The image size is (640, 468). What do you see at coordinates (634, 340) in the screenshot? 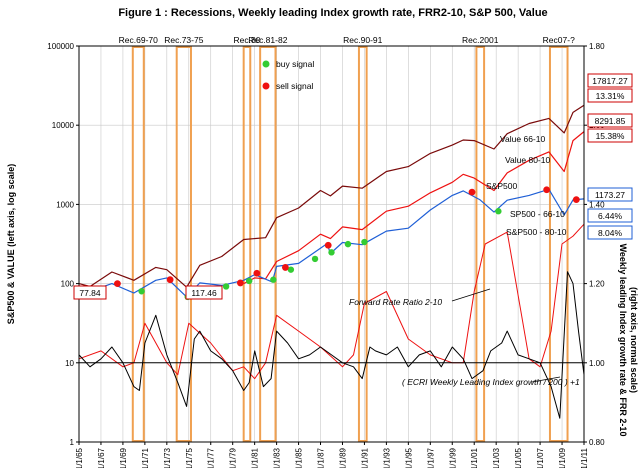
I see `y-axis-right-label-2: (right axis, normal scale)` at bounding box center [634, 340].